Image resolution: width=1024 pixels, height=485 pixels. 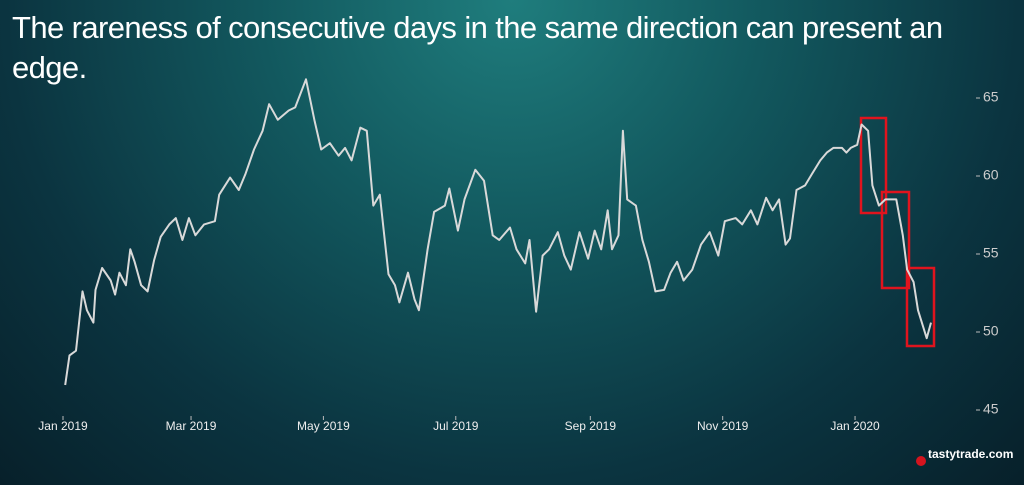 I want to click on x-tick-label: Sep 2019, so click(x=591, y=426).